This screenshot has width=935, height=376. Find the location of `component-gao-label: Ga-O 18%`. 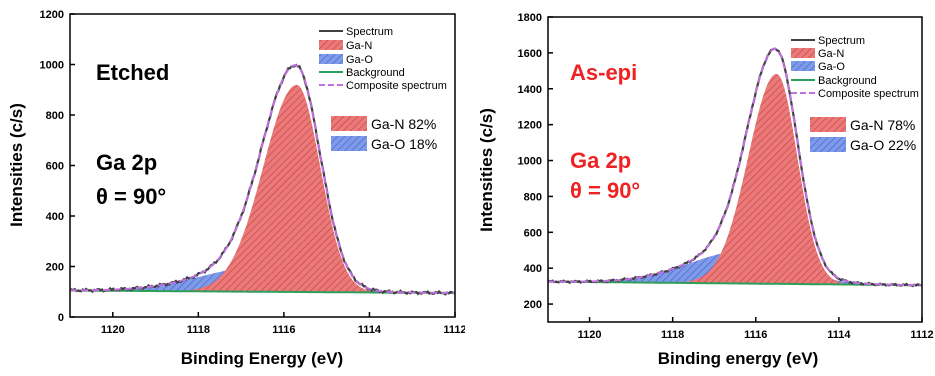

component-gao-label: Ga-O 18% is located at coordinates (404, 144).